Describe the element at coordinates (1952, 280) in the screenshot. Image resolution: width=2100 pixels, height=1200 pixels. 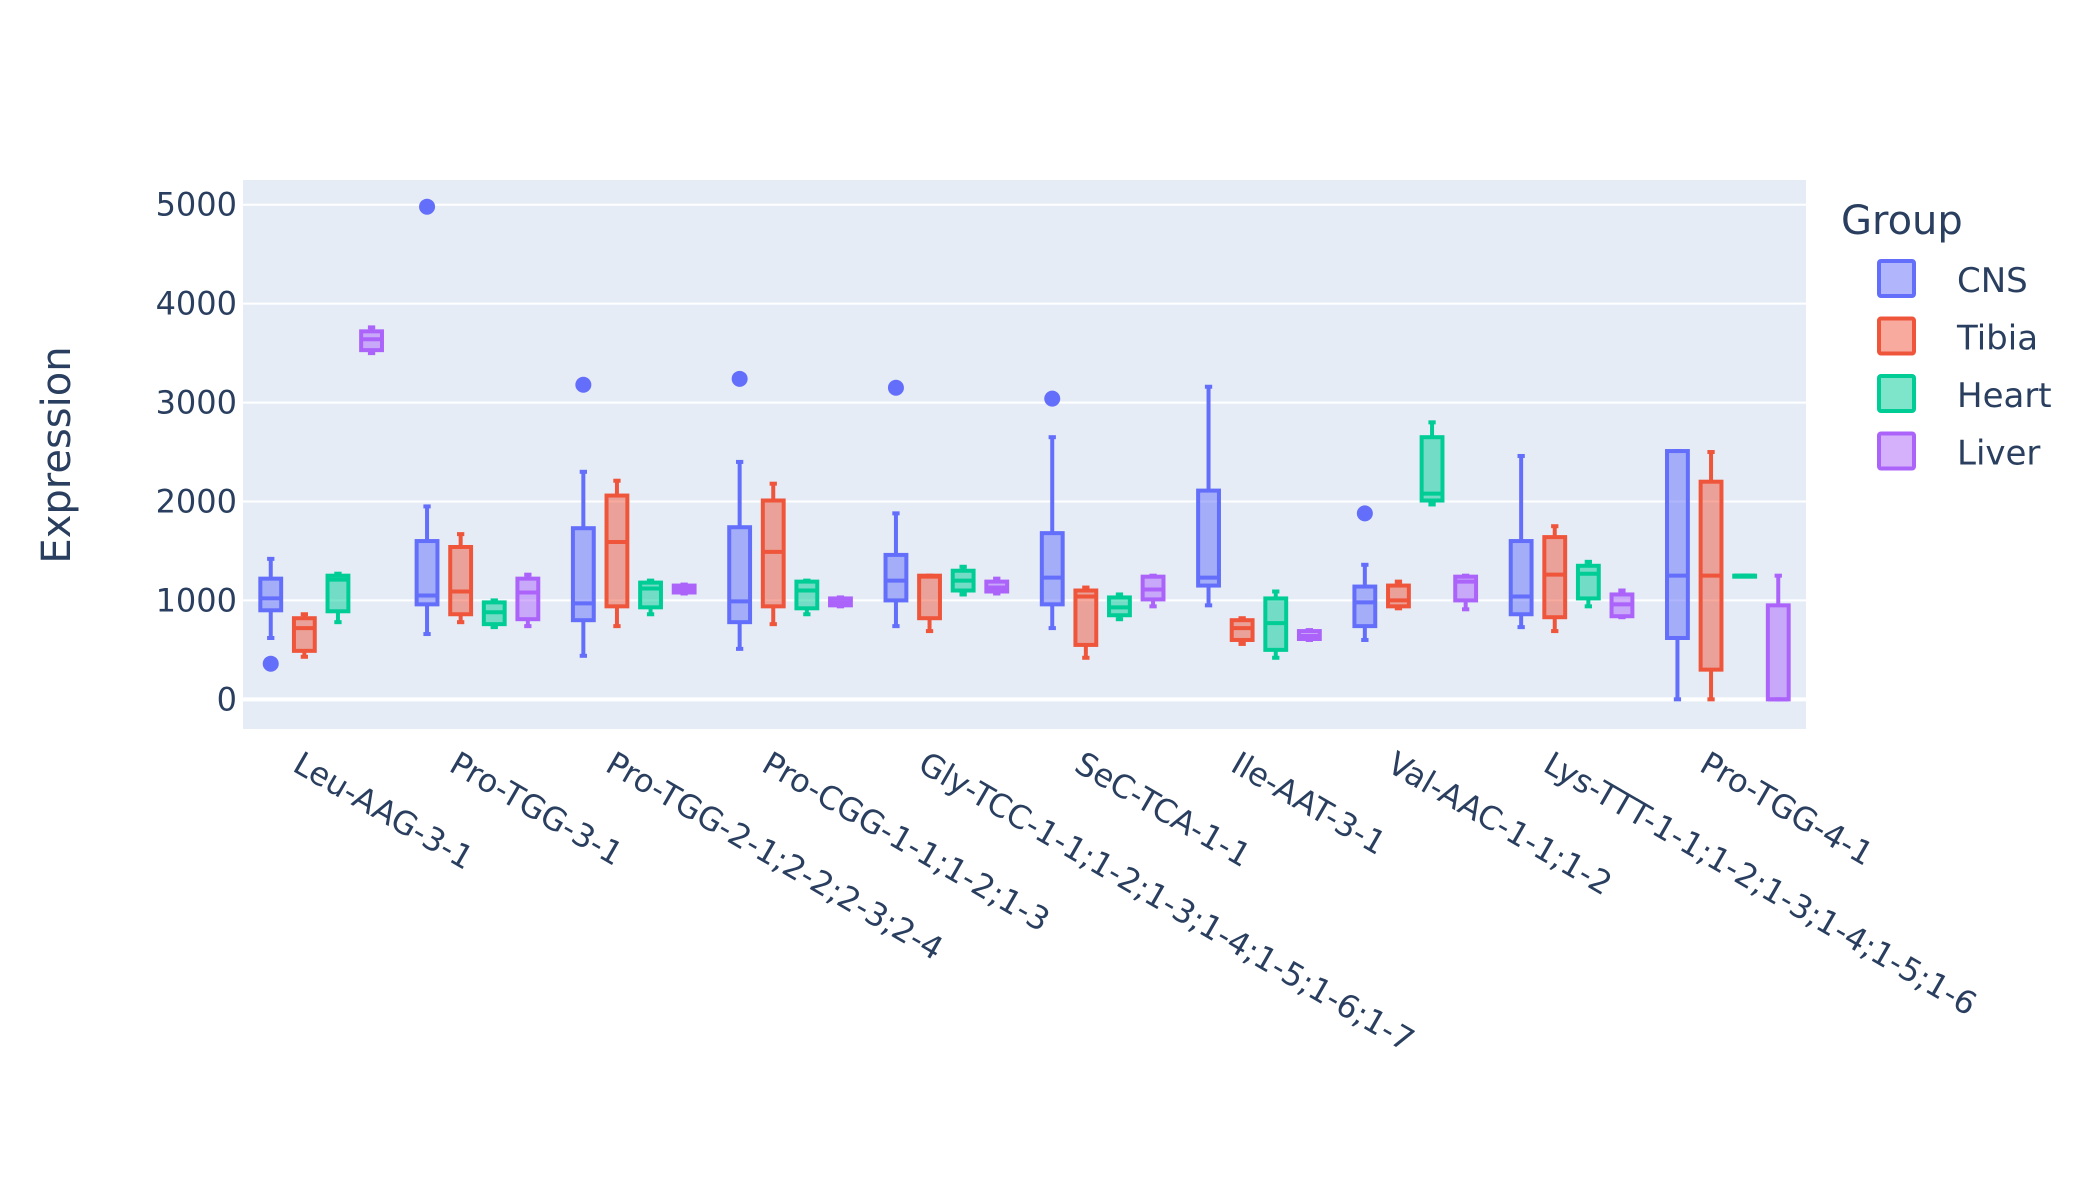
I see `legend-item-cns: CNS` at that location.